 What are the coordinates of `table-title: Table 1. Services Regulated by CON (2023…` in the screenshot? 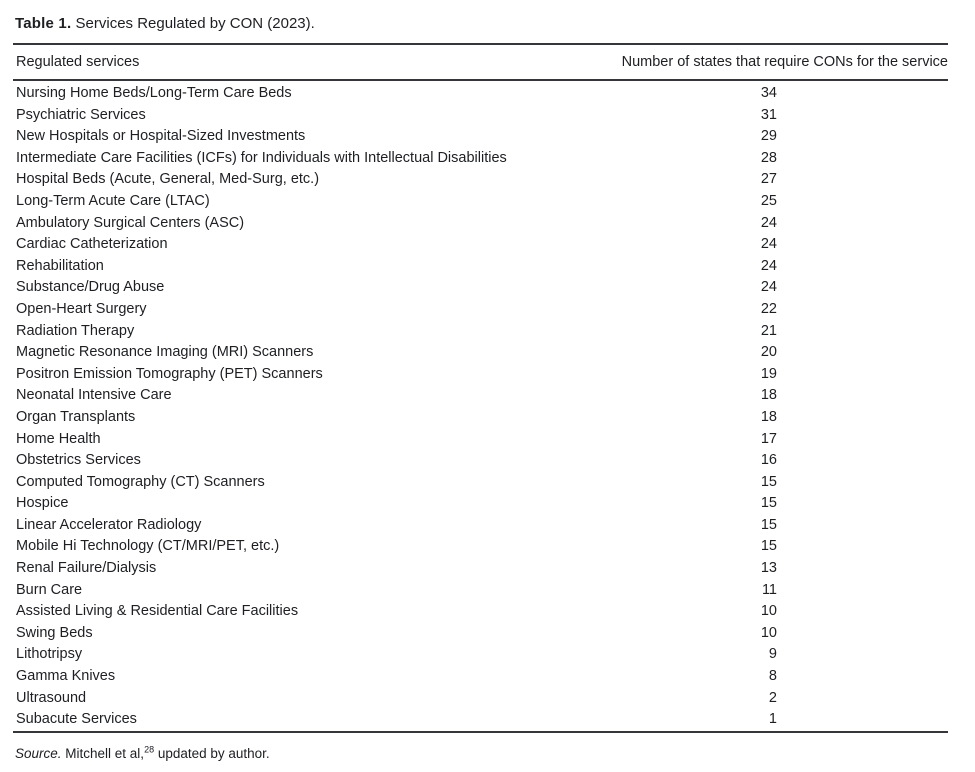 It's located at (480, 24).